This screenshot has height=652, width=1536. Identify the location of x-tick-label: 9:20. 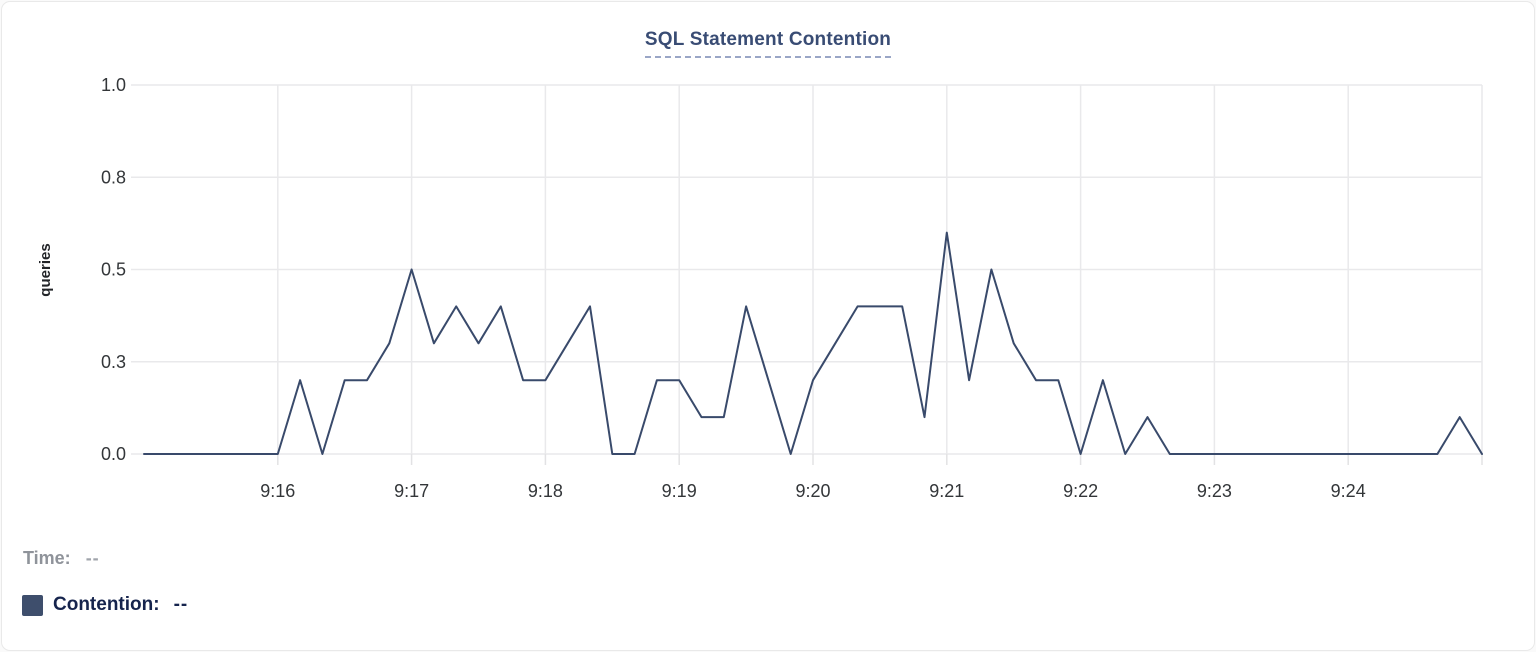
(812, 491).